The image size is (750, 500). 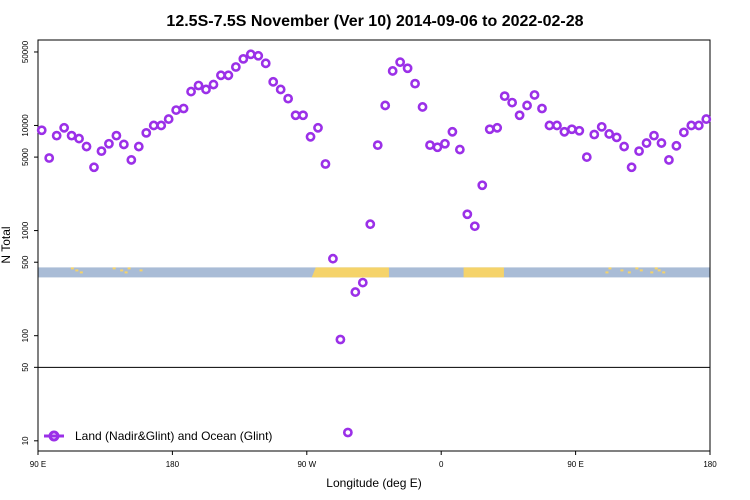 I want to click on land-edge, so click(x=314, y=272).